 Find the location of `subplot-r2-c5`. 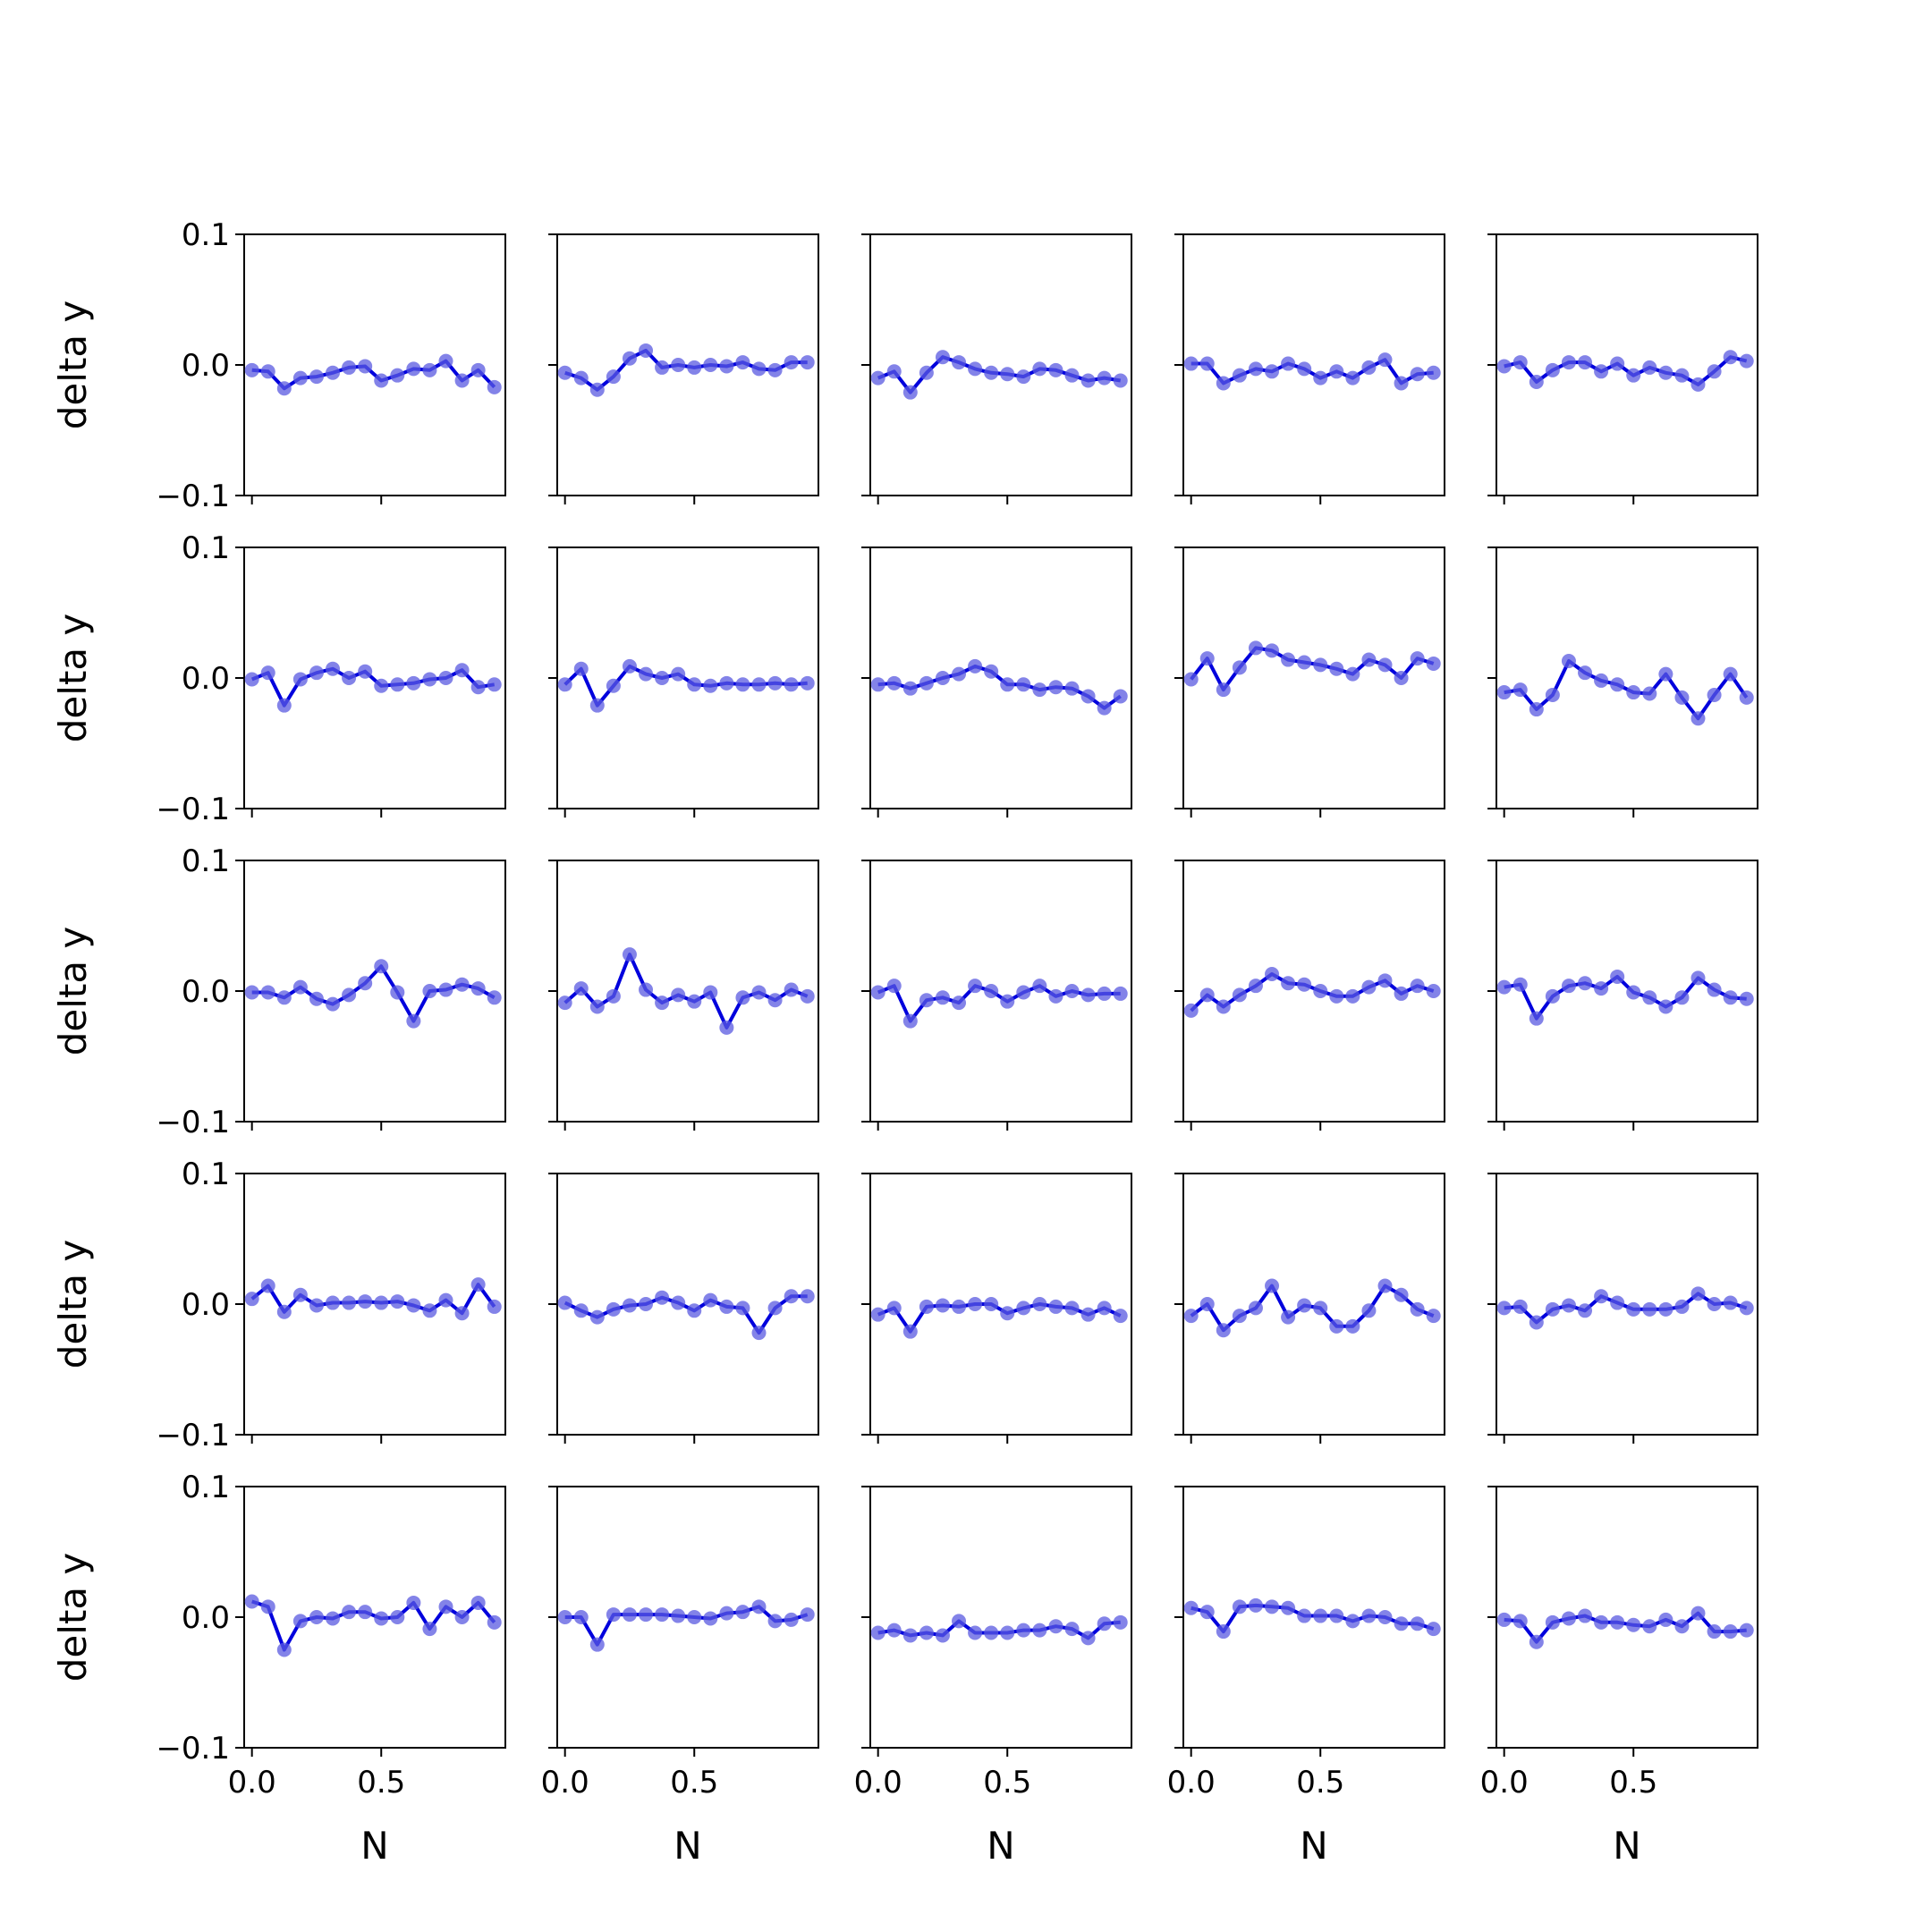

subplot-r2-c5 is located at coordinates (1622, 682).